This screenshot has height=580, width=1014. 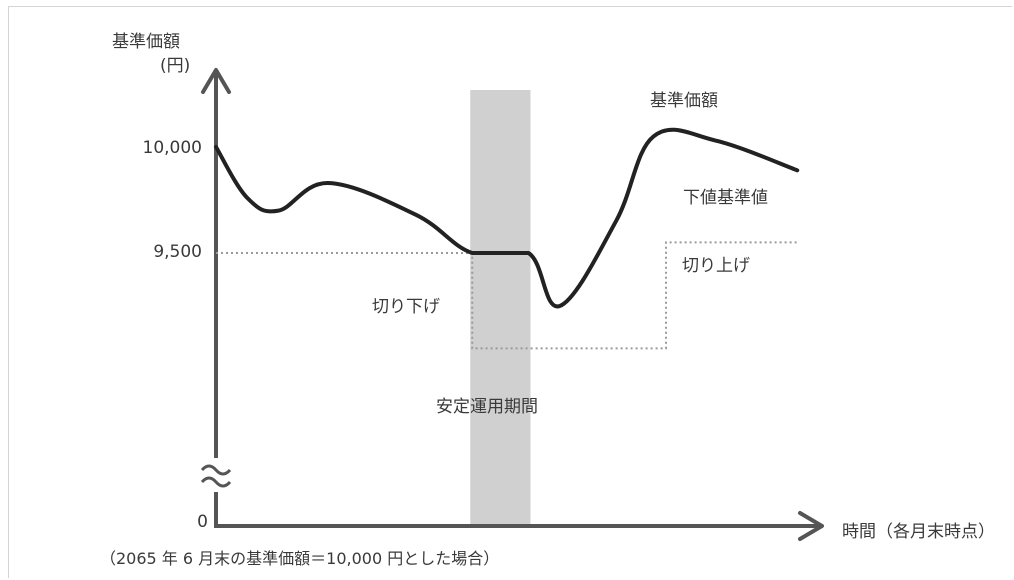 What do you see at coordinates (146, 42) in the screenshot?
I see `y-axis-label: 基準価額` at bounding box center [146, 42].